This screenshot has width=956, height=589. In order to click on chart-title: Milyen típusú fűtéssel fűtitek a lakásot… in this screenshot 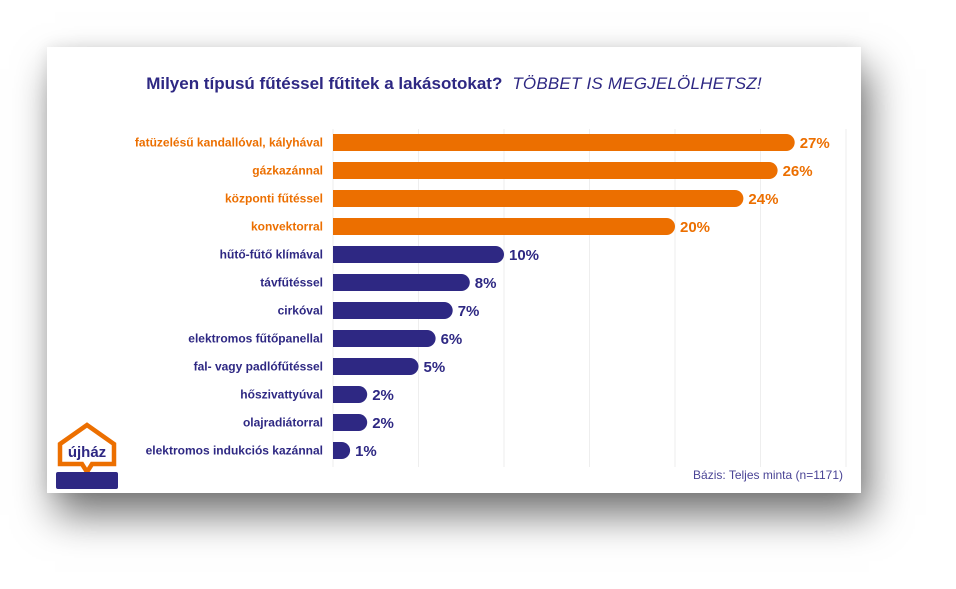, I will do `click(324, 83)`.